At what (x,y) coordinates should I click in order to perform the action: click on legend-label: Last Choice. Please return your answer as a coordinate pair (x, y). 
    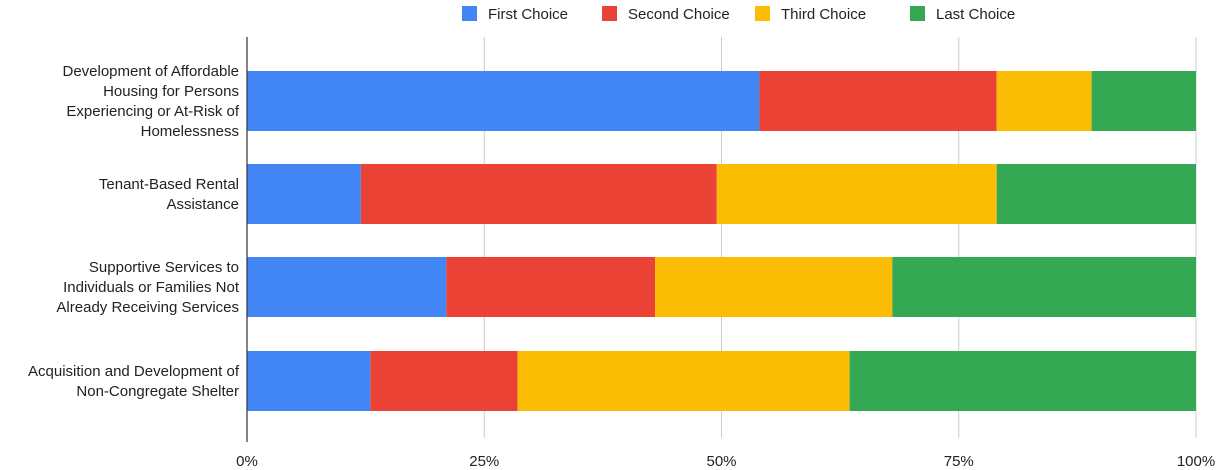
    Looking at the image, I should click on (975, 14).